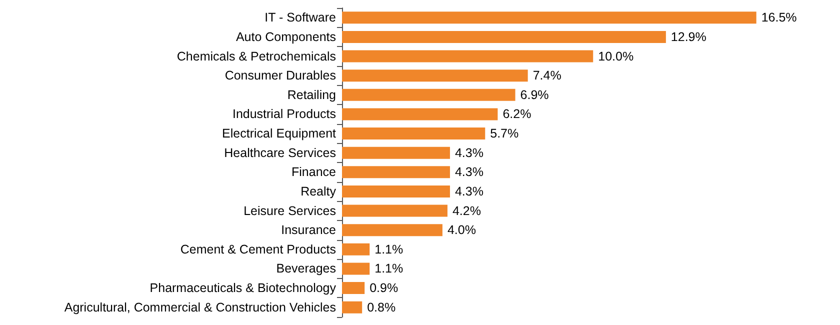 The height and width of the screenshot is (325, 840). What do you see at coordinates (504, 133) in the screenshot?
I see `data-label: 5.7%` at bounding box center [504, 133].